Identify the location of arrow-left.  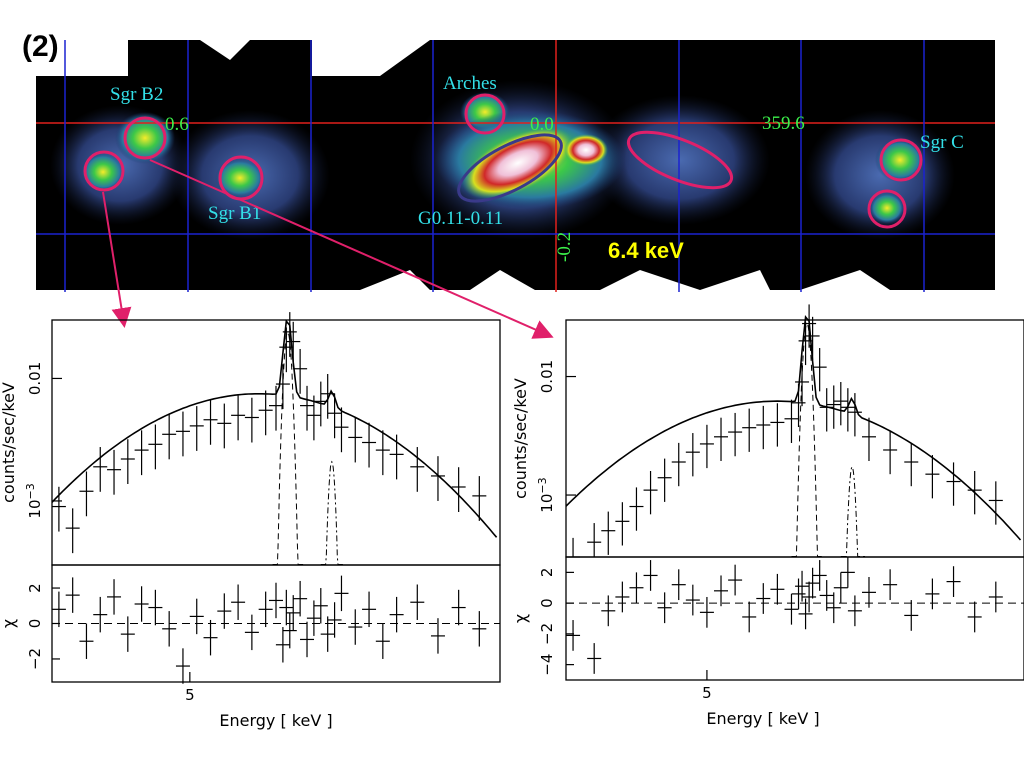
(117, 259).